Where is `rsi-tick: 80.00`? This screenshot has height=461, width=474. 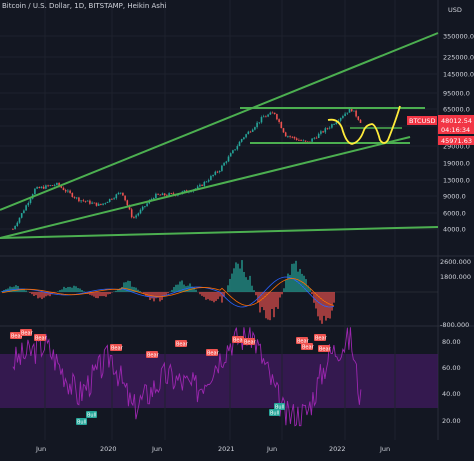
rsi-tick: 80.00 is located at coordinates (451, 342).